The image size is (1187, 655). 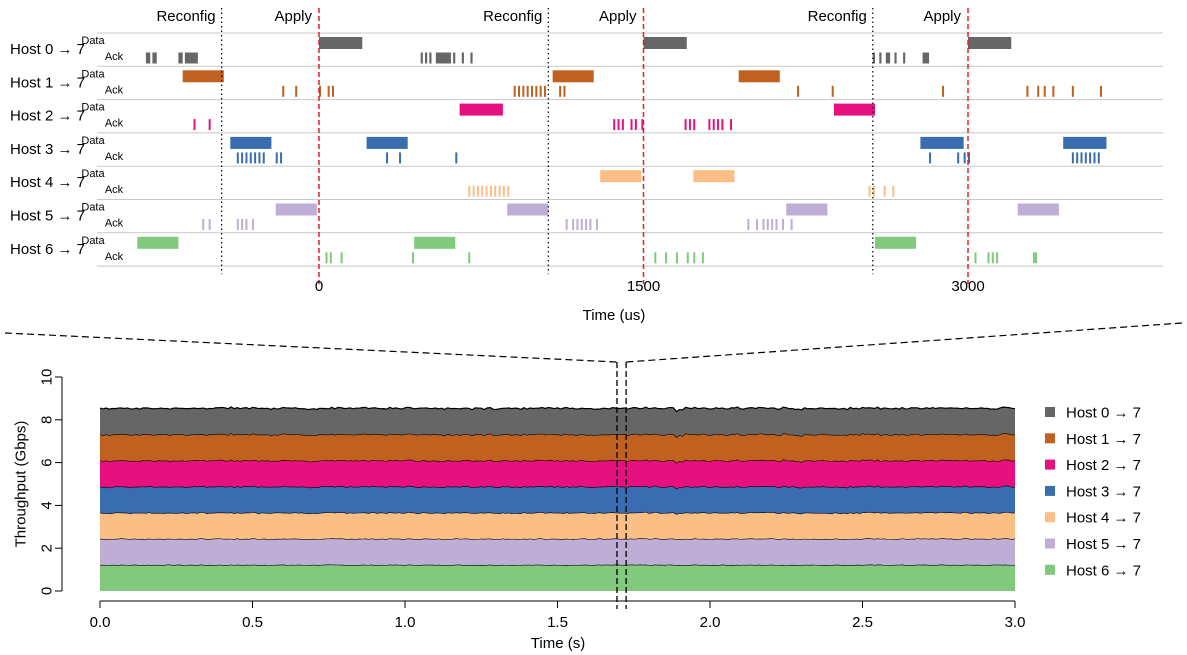 I want to click on y-tick-label: 8, so click(x=47, y=420).